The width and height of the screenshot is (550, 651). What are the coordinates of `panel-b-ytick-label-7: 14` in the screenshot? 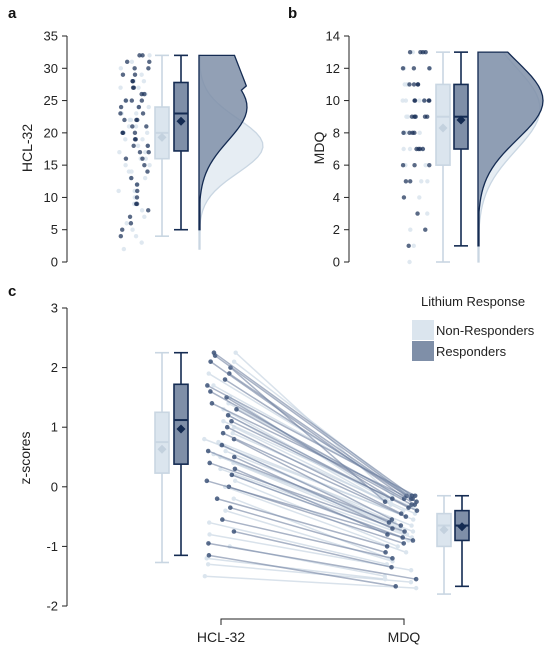 It's located at (333, 36).